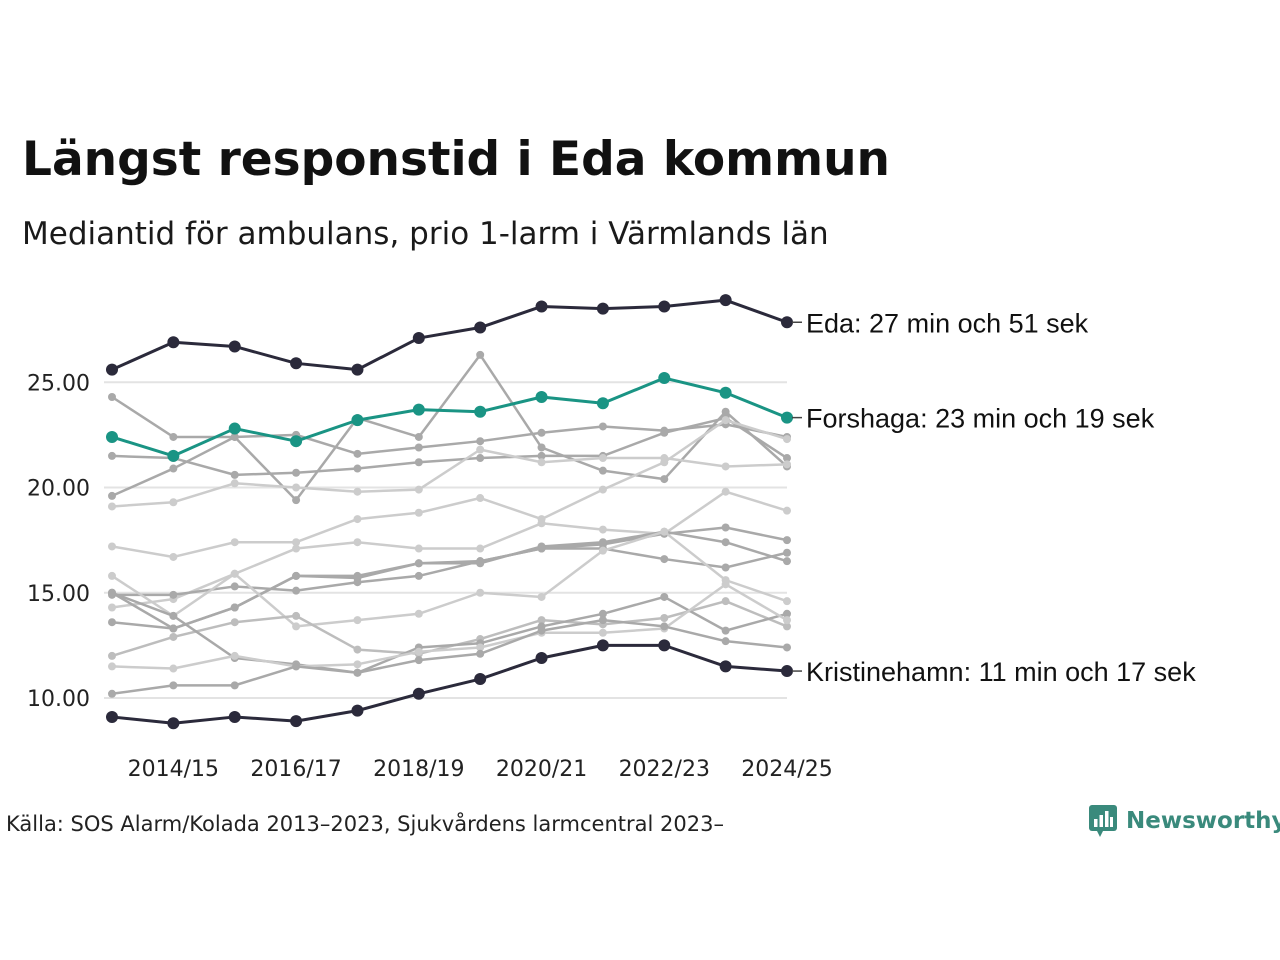 This screenshot has height=960, width=1280. I want to click on series-eda-callout-label: Eda: 27 min och 51 sek, so click(947, 323).